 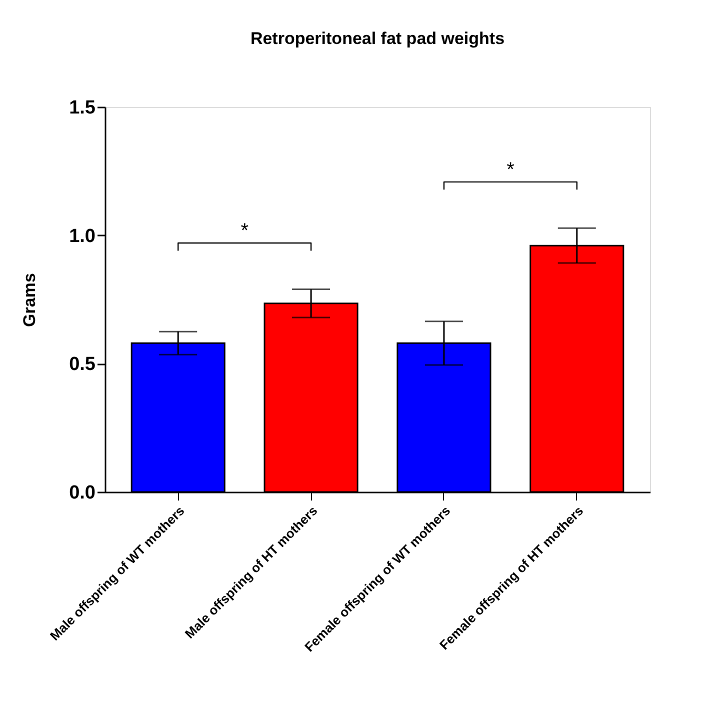 What do you see at coordinates (30, 300) in the screenshot?
I see `y-axis-title: Grams` at bounding box center [30, 300].